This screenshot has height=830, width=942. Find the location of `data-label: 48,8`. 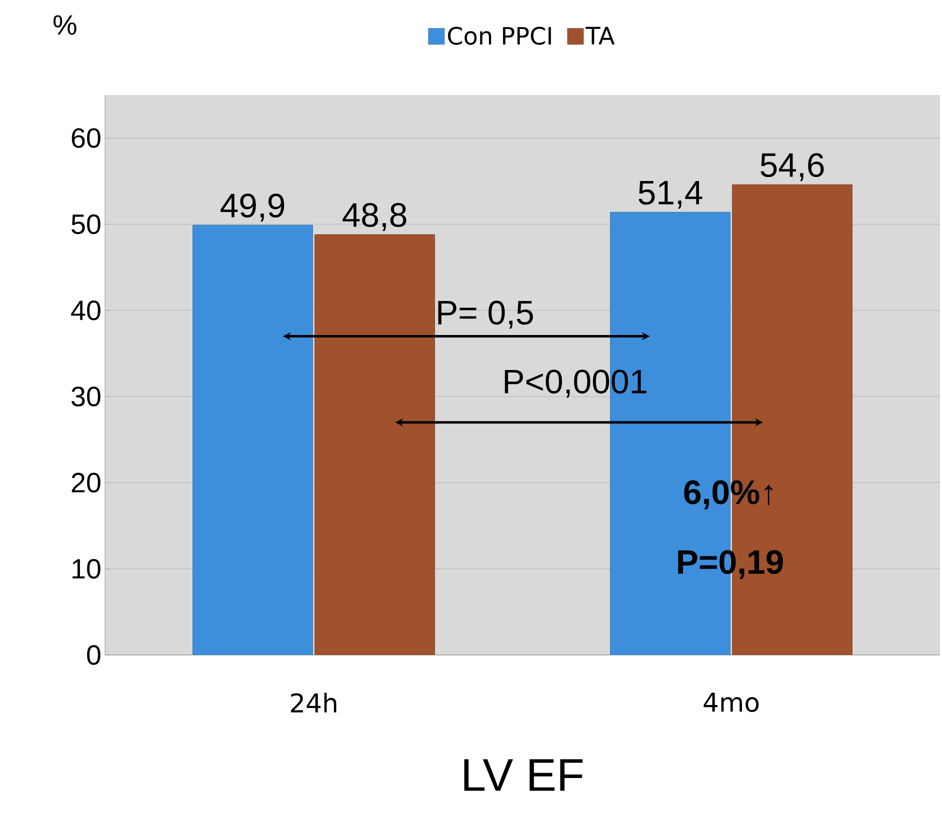

data-label: 48,8 is located at coordinates (374, 217).